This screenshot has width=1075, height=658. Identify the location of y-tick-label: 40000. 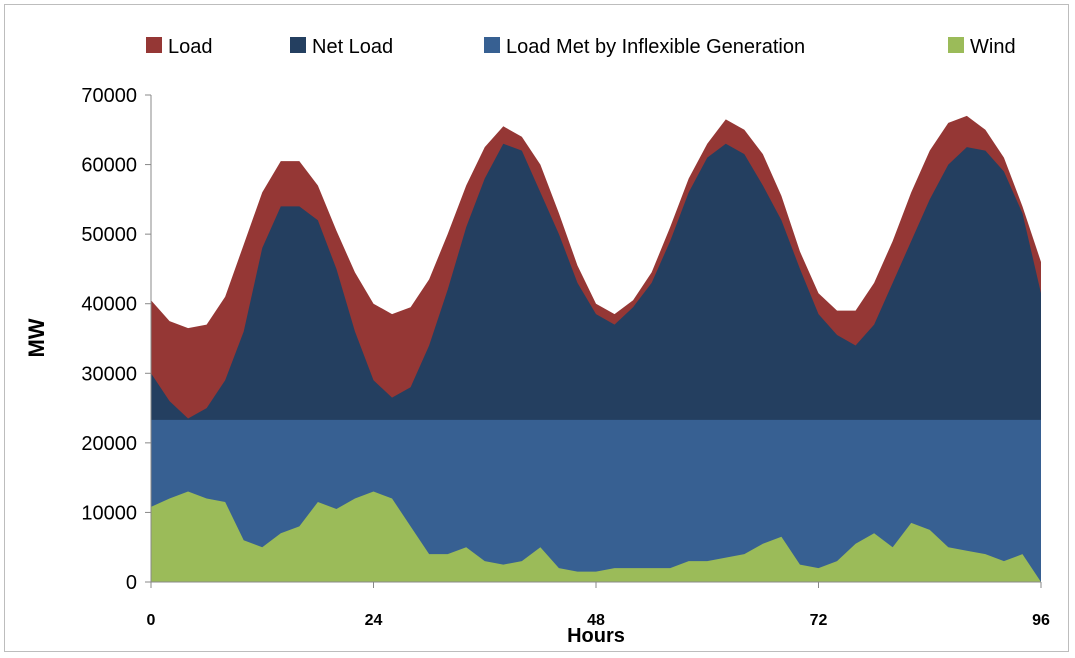
(109, 305).